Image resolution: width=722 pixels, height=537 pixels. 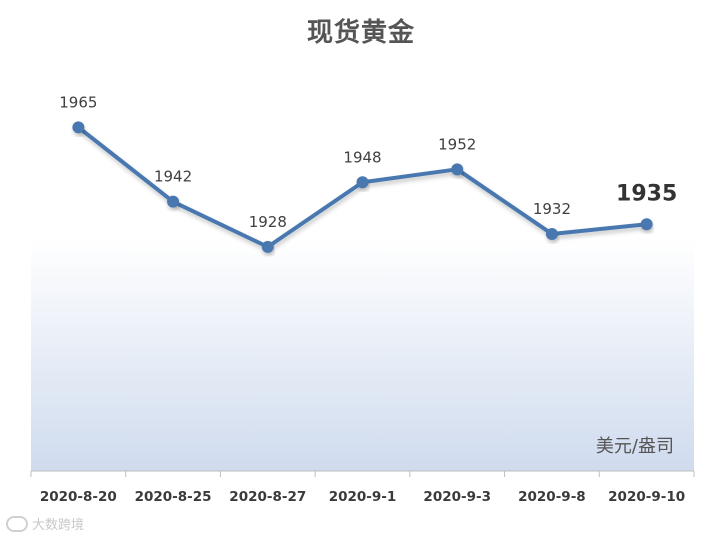 I want to click on watermark: 大数跨境, so click(x=45, y=523).